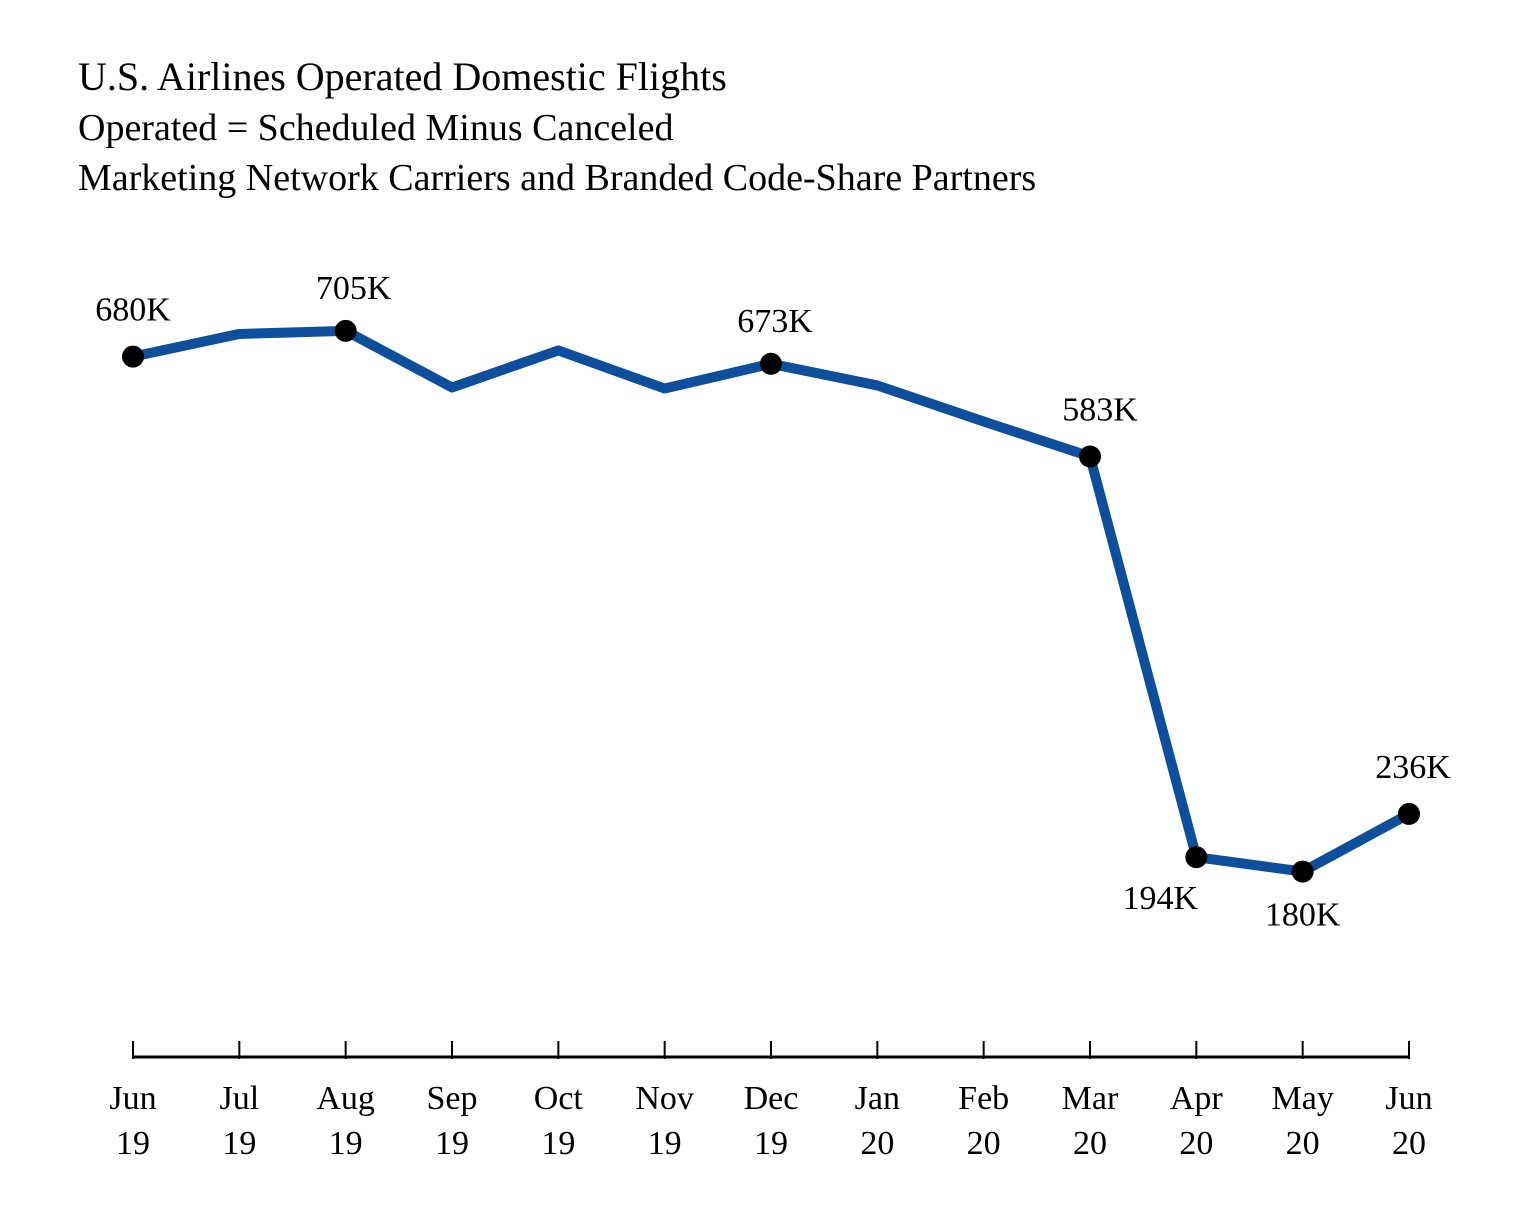 The width and height of the screenshot is (1520, 1207). I want to click on data-label: 705K, so click(354, 288).